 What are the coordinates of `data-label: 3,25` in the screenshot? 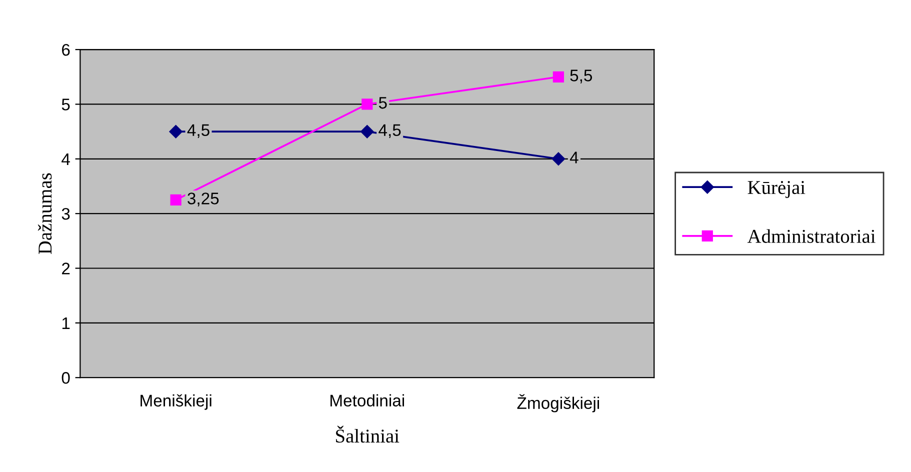 It's located at (203, 199).